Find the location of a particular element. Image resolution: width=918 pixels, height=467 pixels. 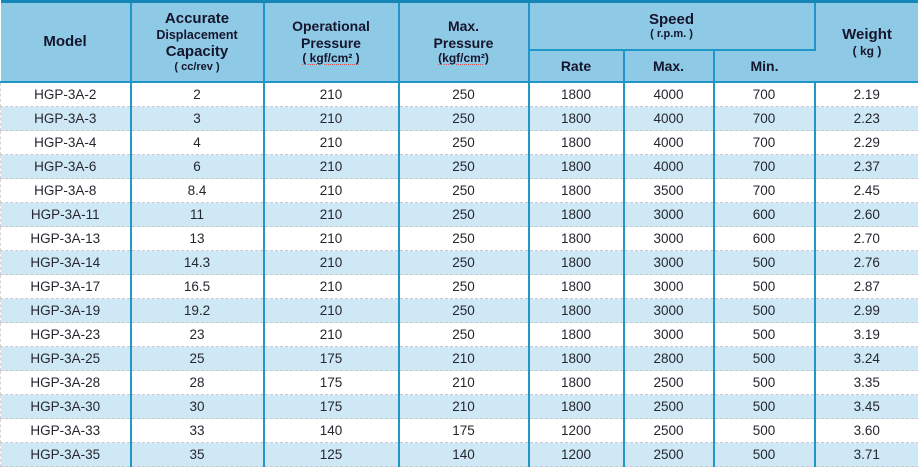

cell-capacity: 6 is located at coordinates (197, 166).